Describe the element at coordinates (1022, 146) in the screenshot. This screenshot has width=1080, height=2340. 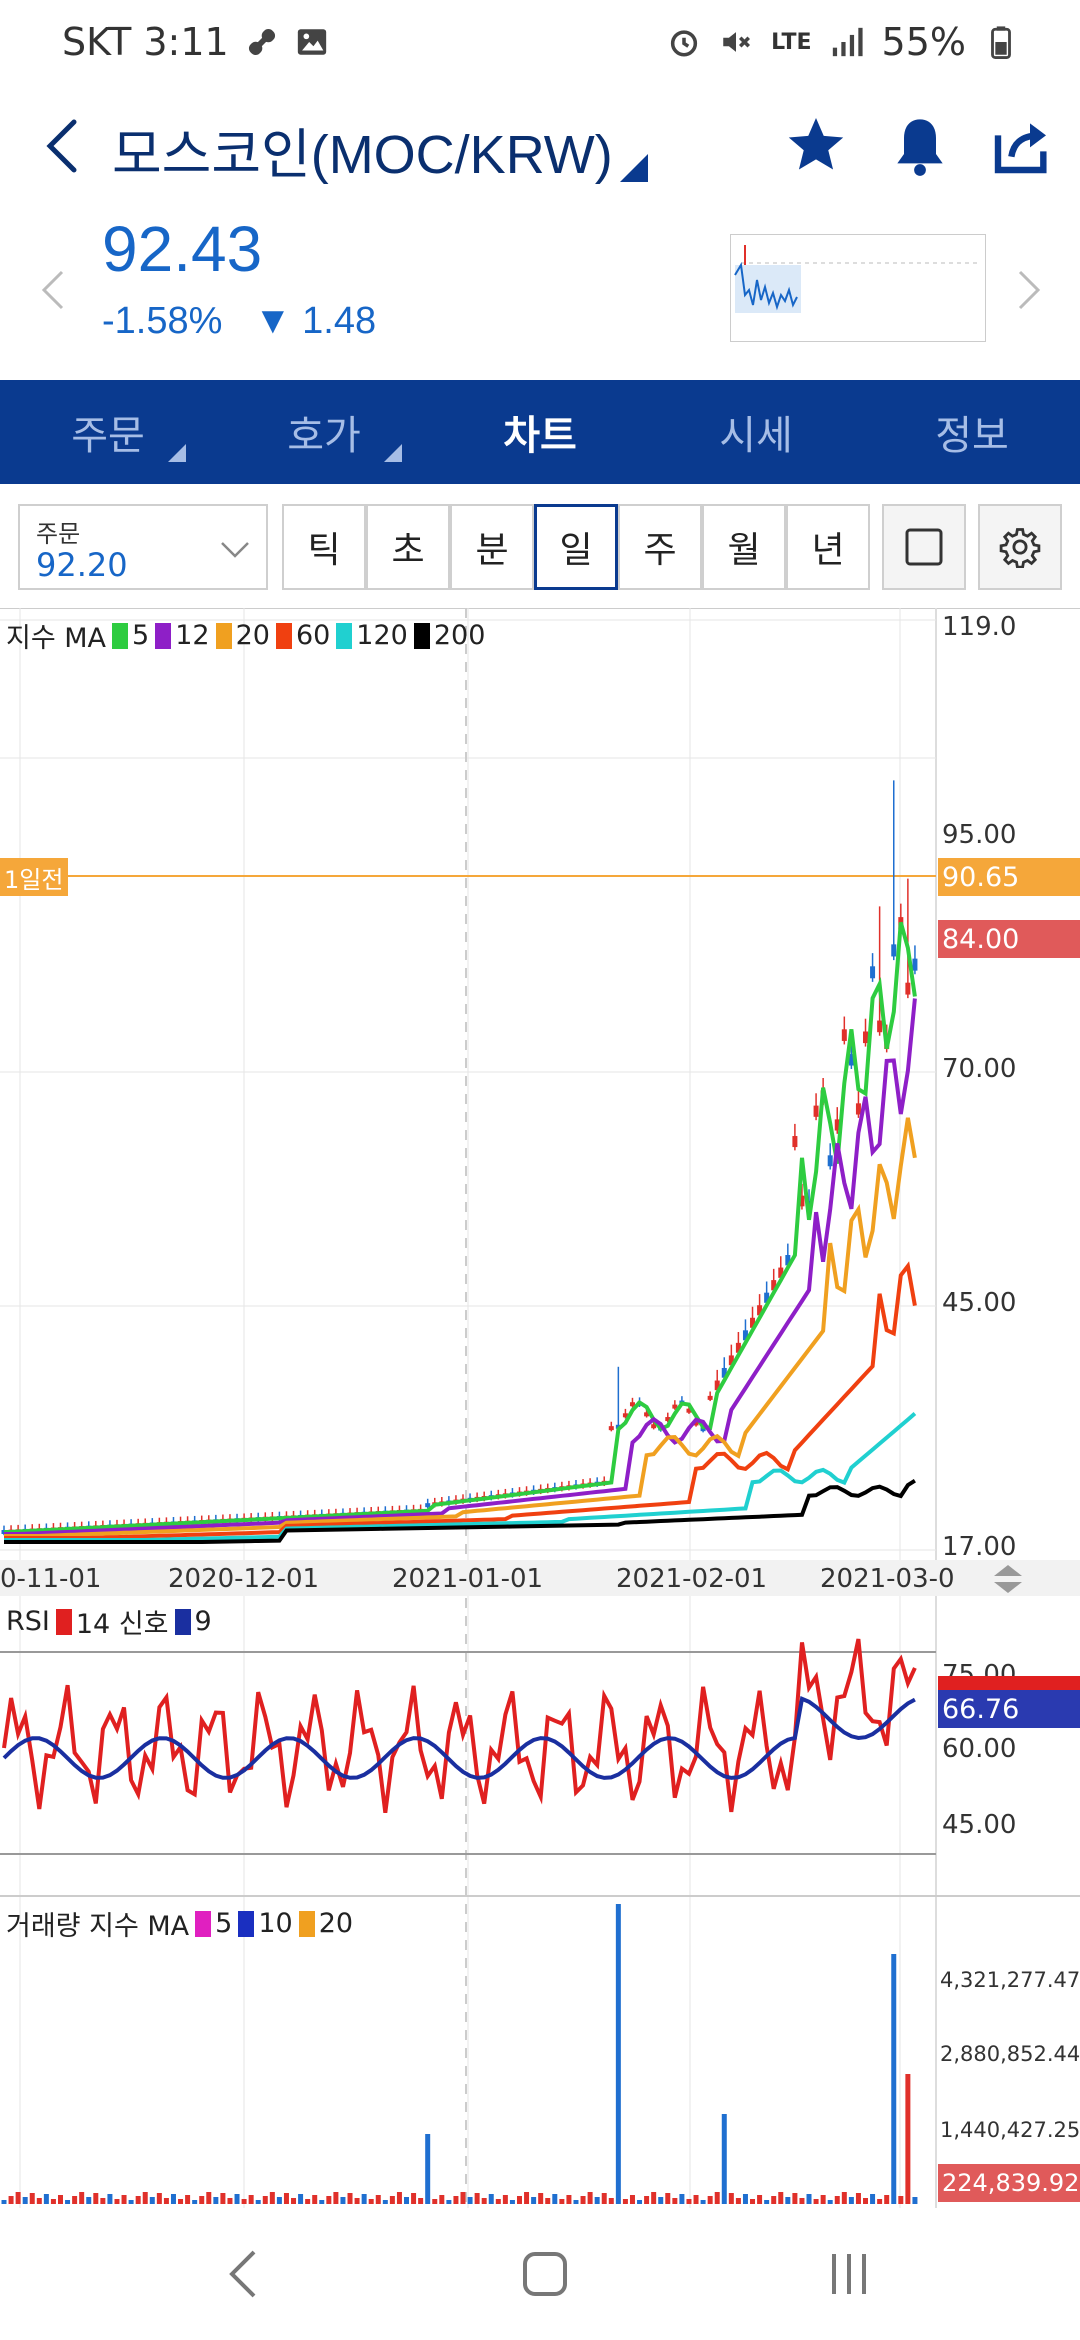
I see `share-icon` at that location.